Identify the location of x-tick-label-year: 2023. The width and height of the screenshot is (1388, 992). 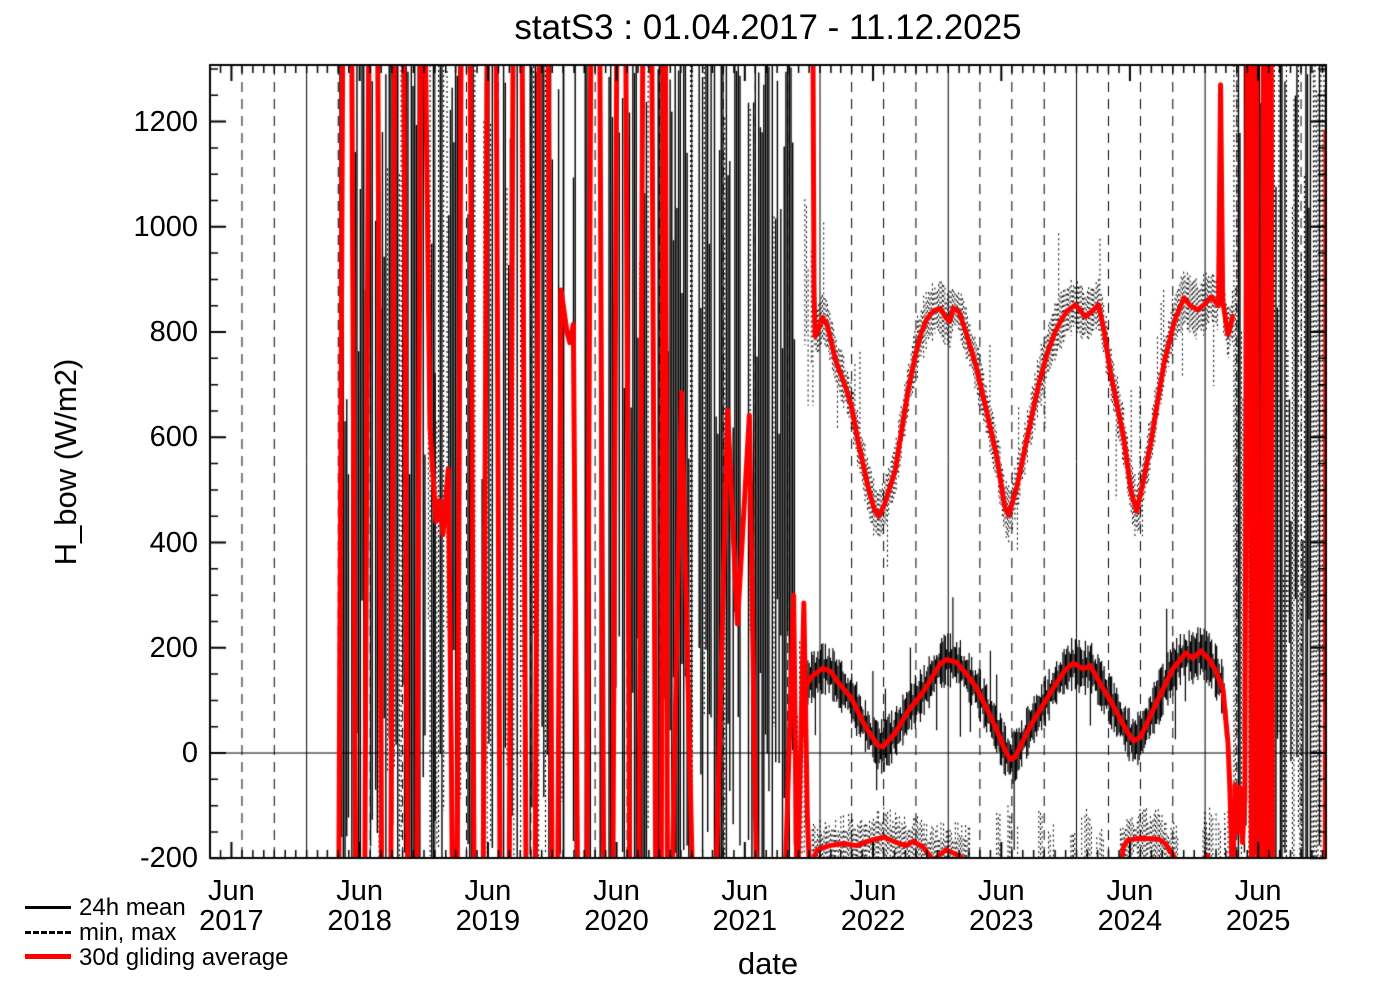
(1001, 921).